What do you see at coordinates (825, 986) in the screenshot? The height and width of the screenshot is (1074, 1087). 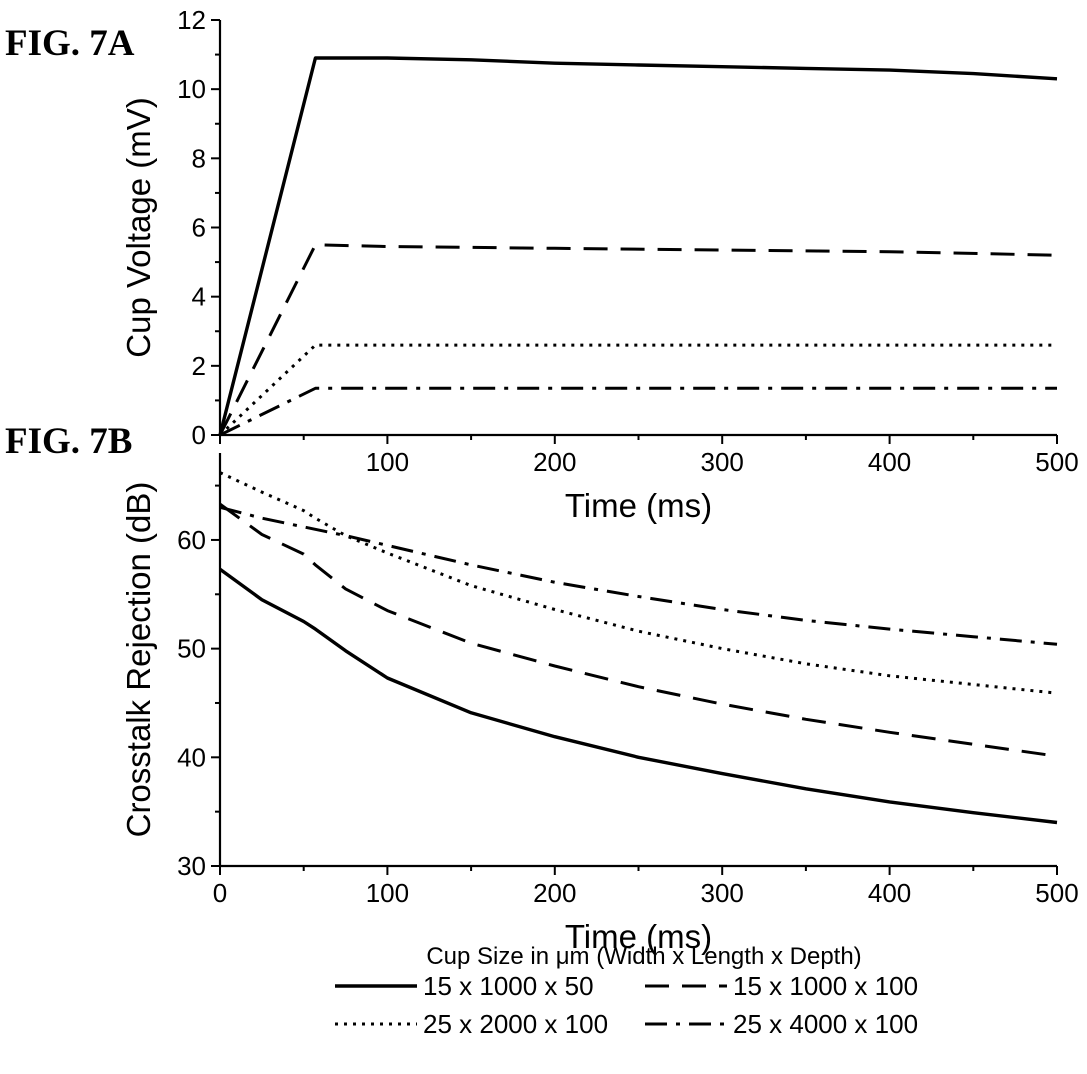 I see `legend-label-2: 15 x 1000 x 100` at bounding box center [825, 986].